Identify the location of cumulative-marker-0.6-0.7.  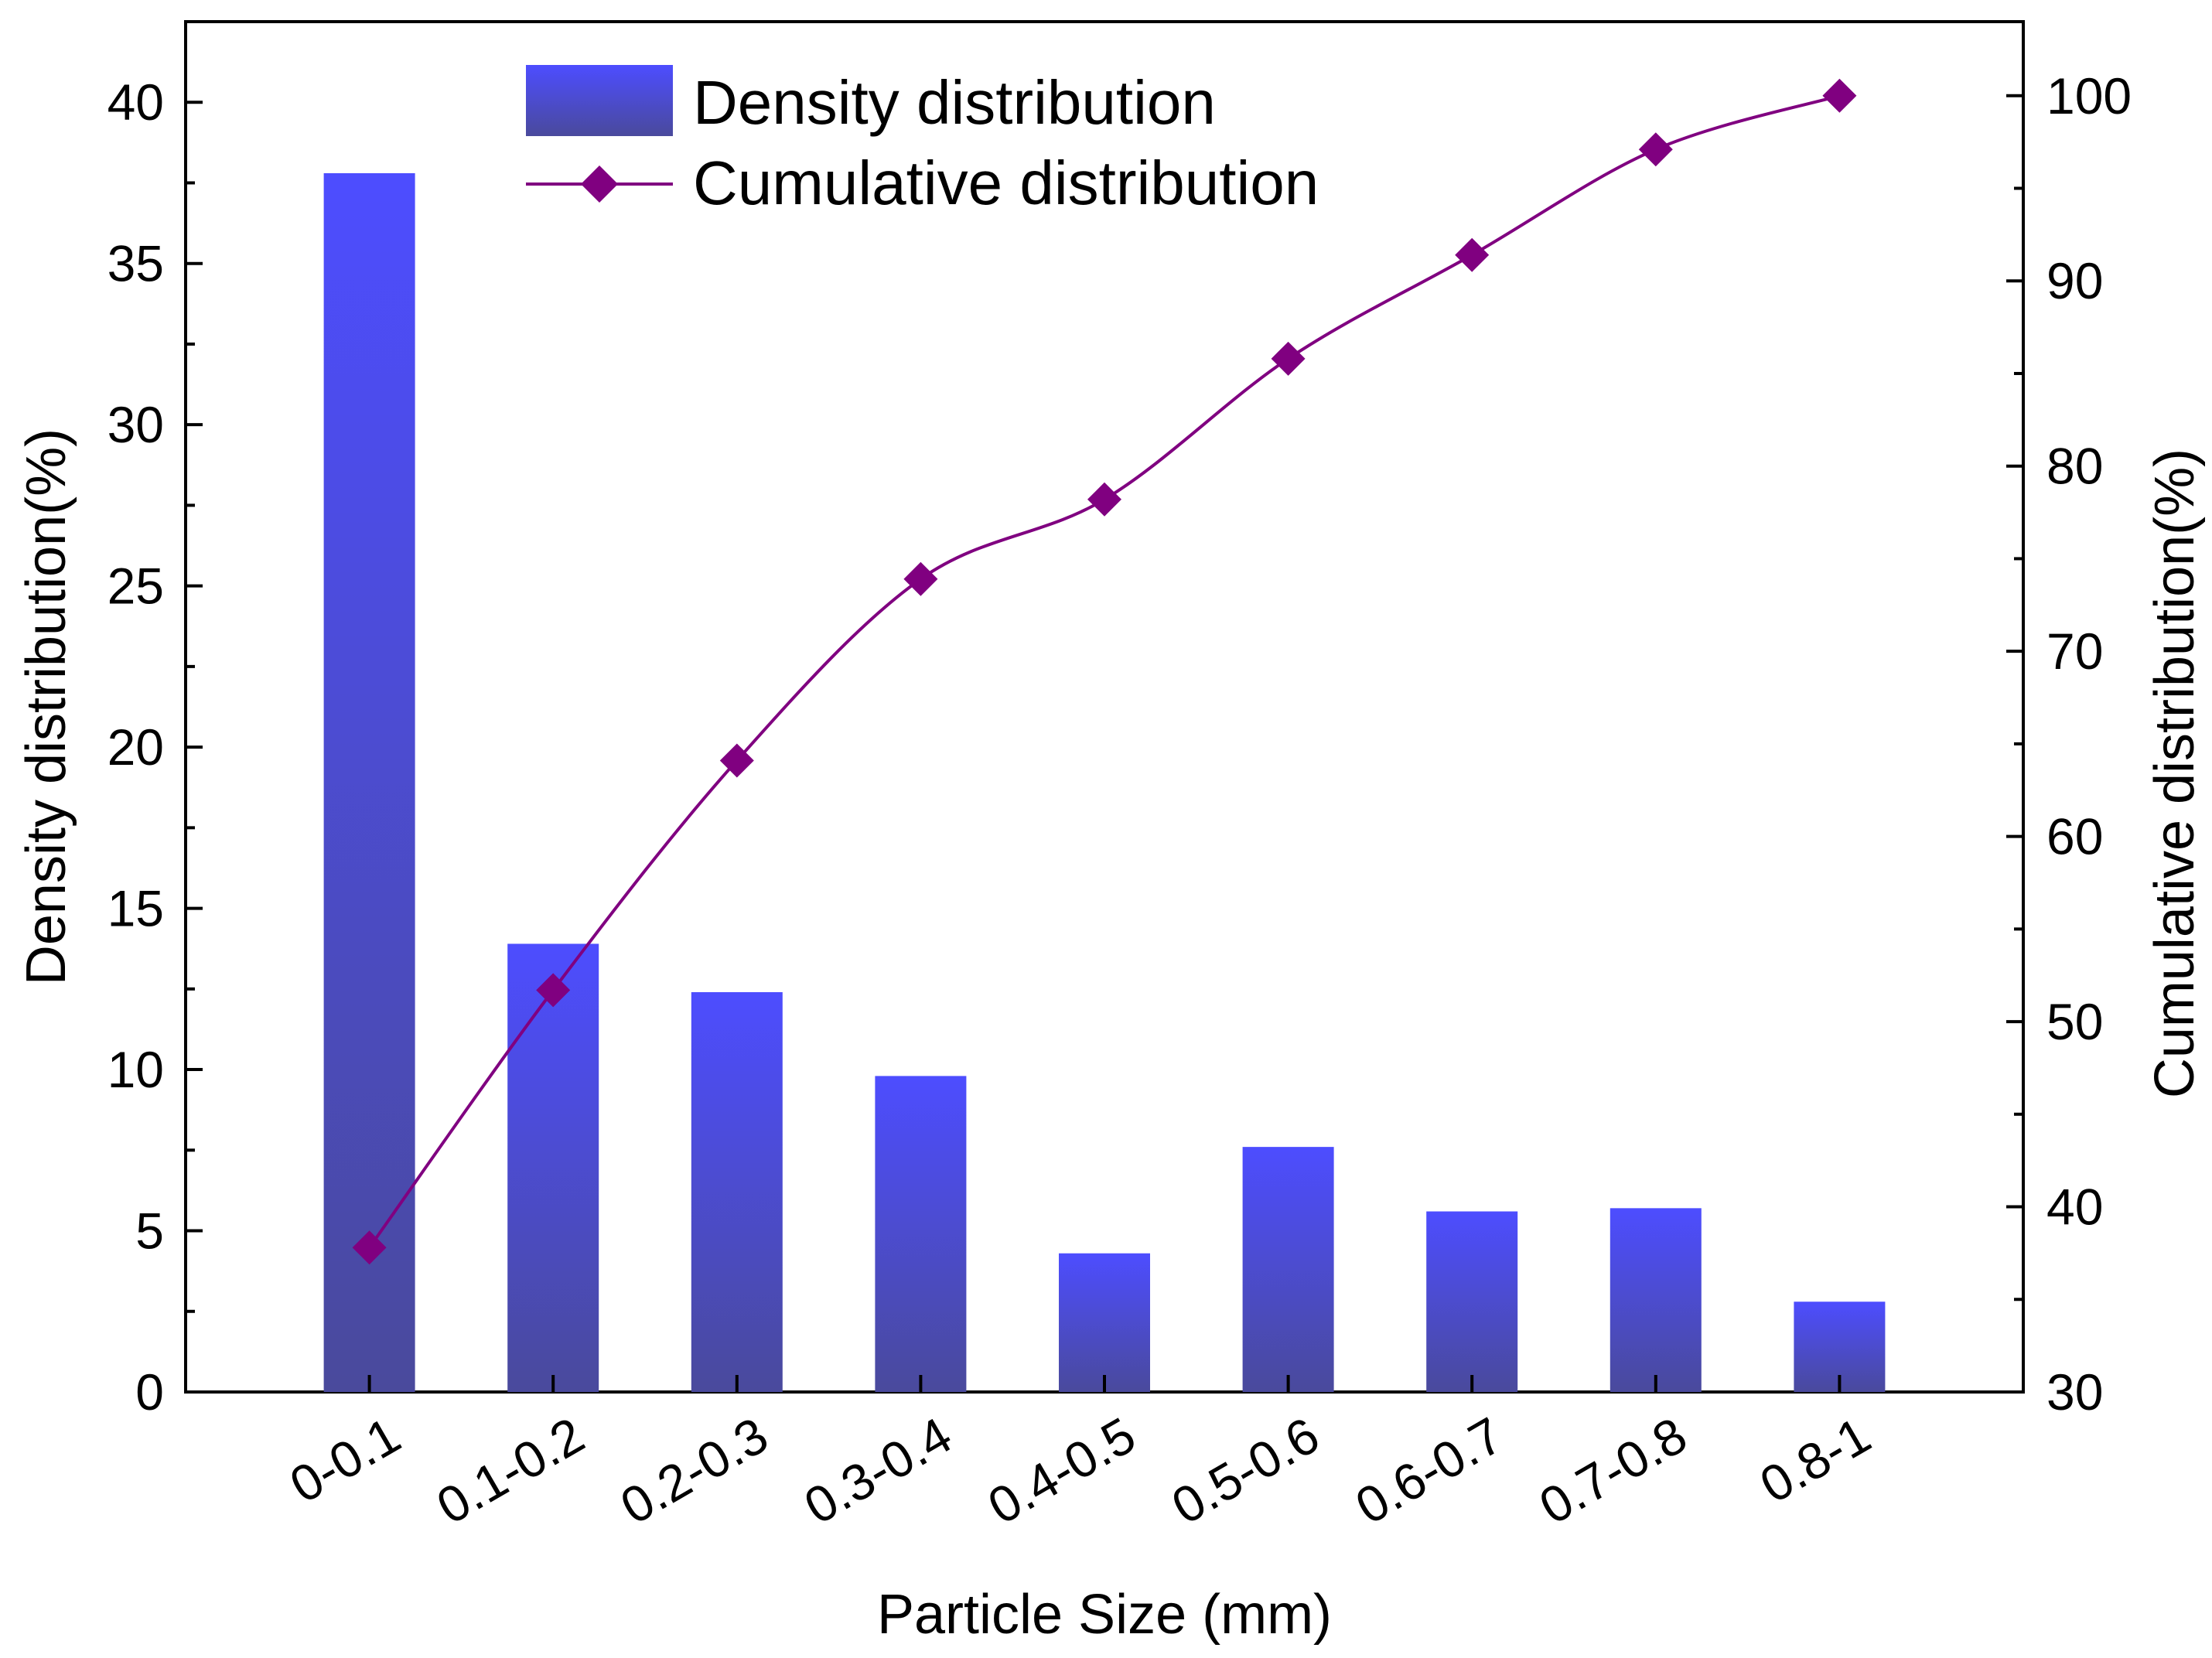
(1472, 254).